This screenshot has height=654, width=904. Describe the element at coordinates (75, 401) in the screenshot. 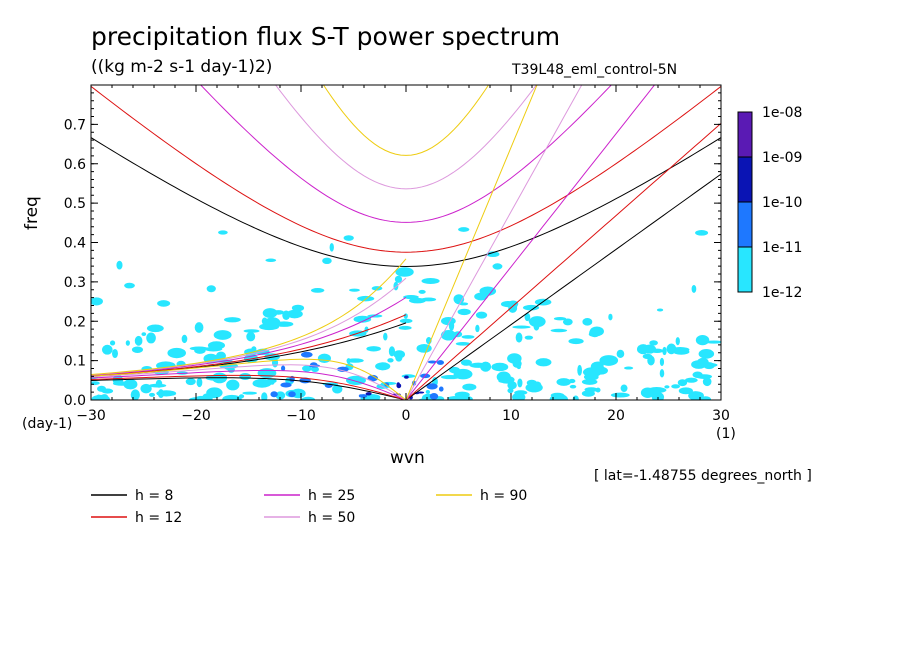

I see `y-tick-label: 0.0` at that location.